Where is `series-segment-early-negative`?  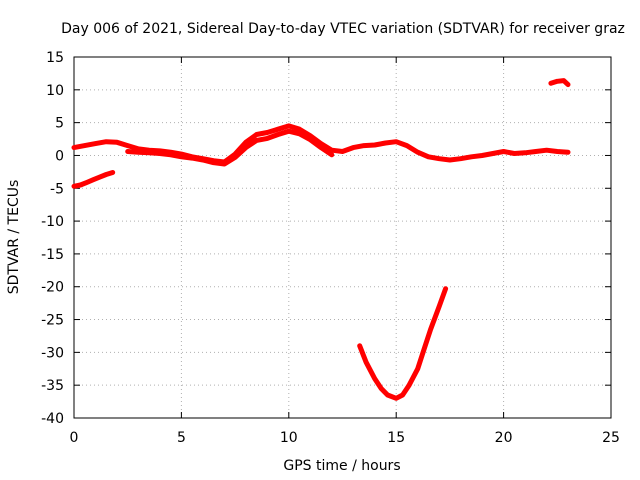
series-segment-early-negative is located at coordinates (93, 179).